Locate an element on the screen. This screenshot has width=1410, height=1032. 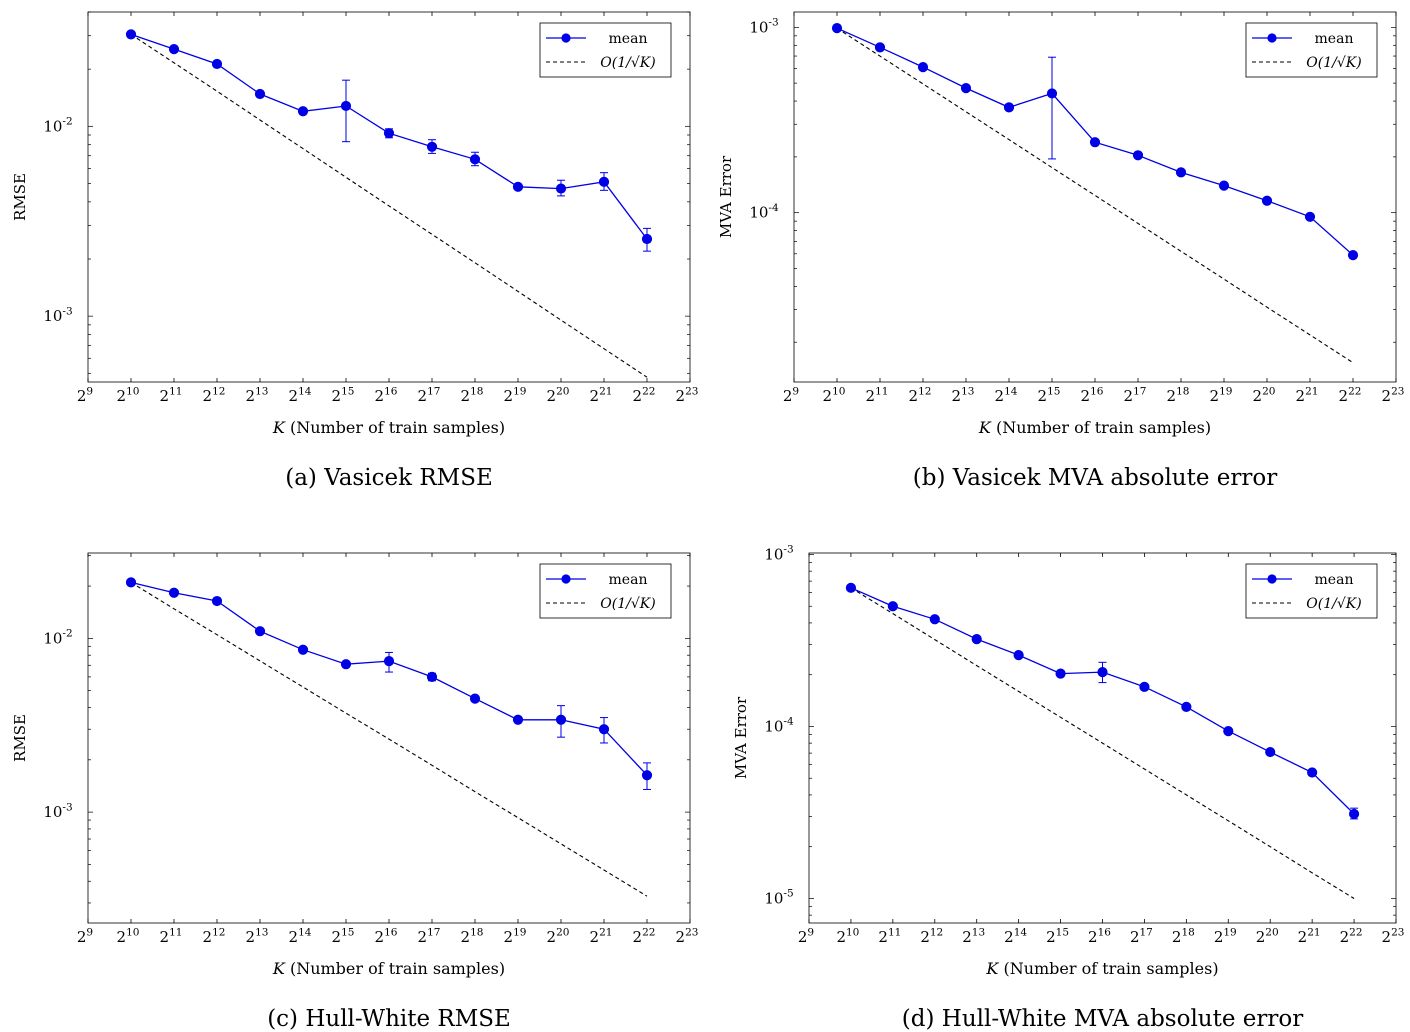
x-tick-label: 212 is located at coordinates (214, 395).